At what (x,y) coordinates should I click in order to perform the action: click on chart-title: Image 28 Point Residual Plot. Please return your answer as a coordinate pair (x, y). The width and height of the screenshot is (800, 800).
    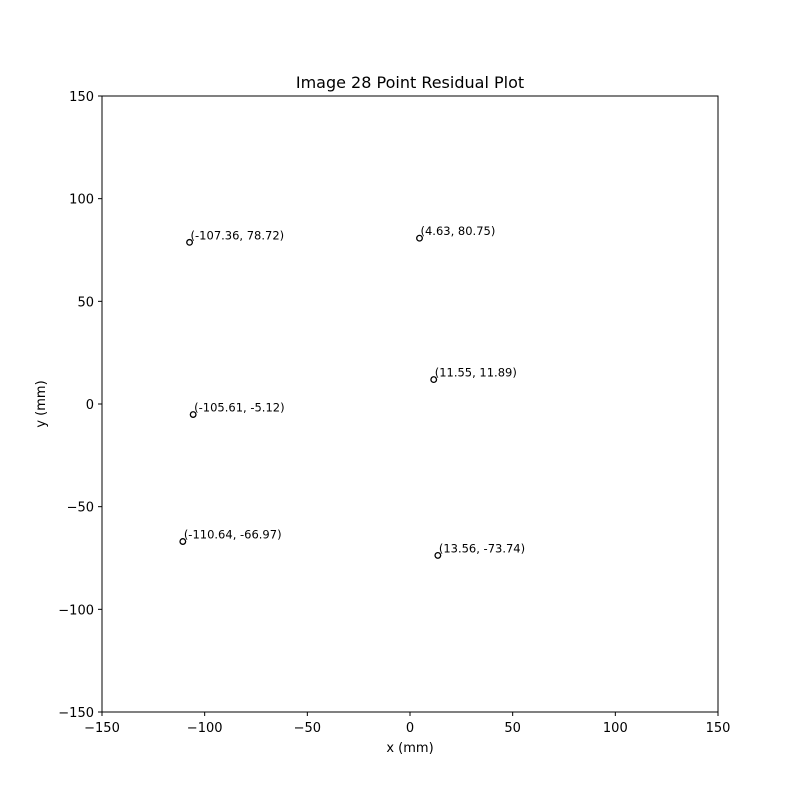
    Looking at the image, I should click on (410, 82).